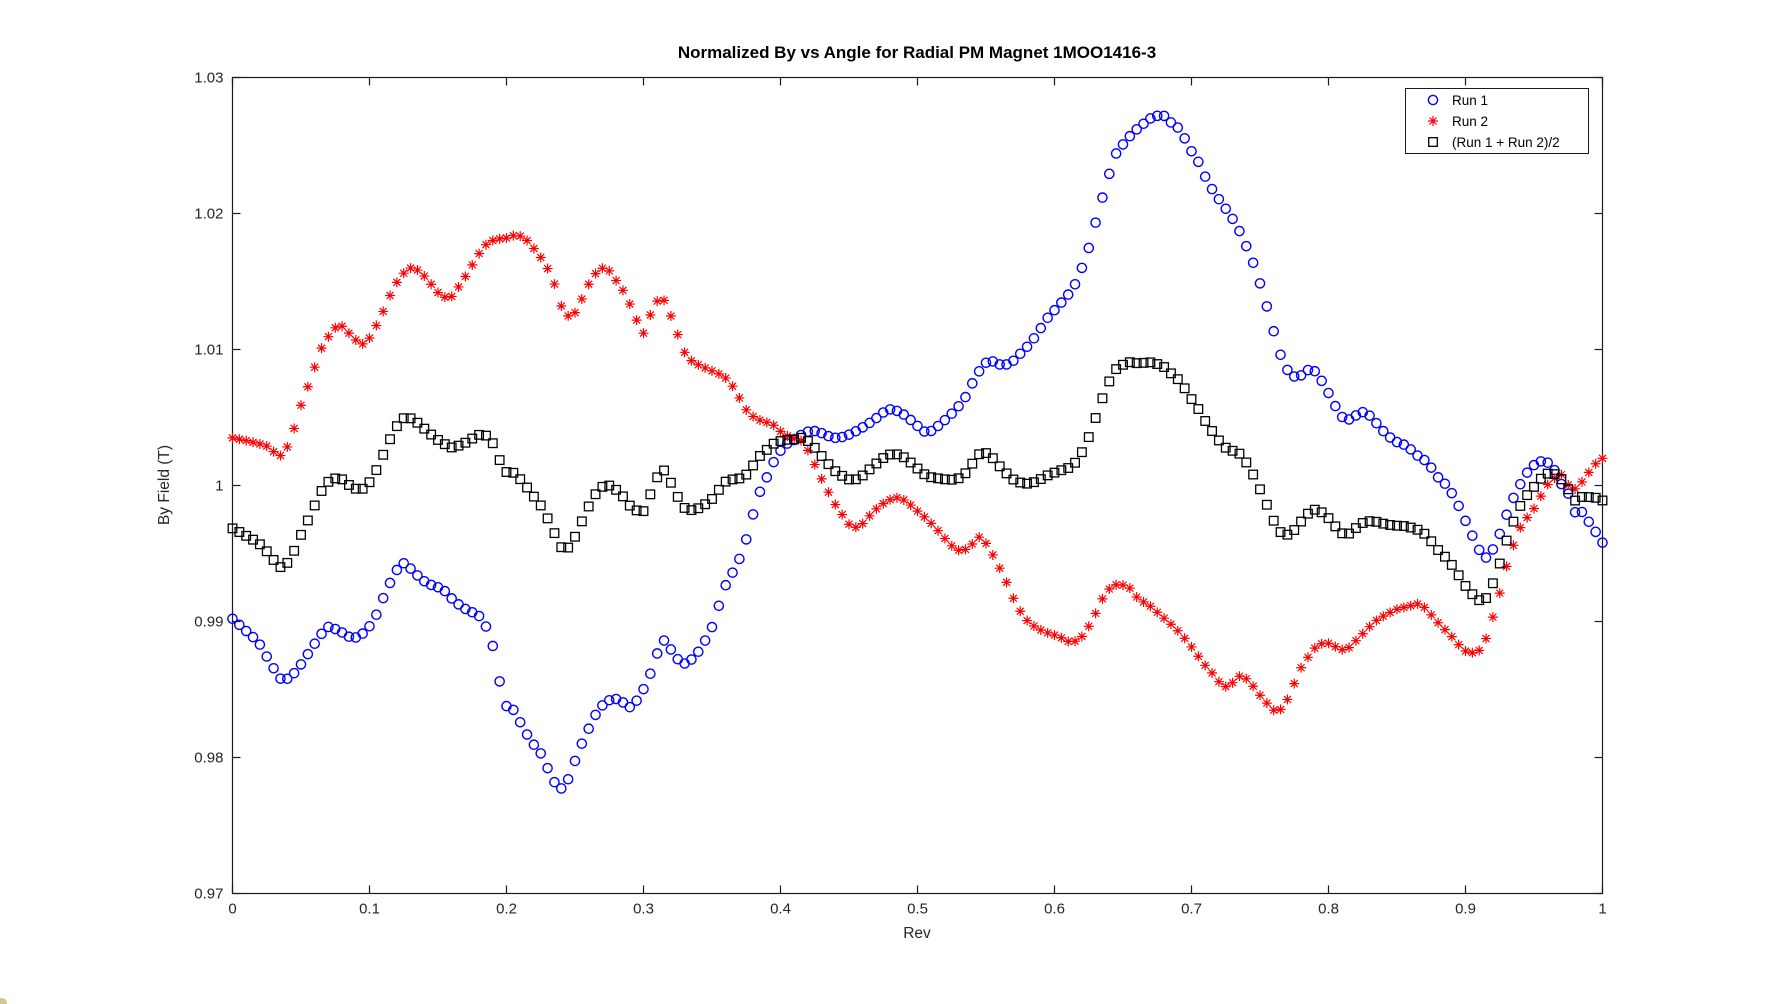 The width and height of the screenshot is (1770, 1004). What do you see at coordinates (1497, 142) in the screenshot?
I see `legend-entry-average: (Run 1 + Run 2)/2` at bounding box center [1497, 142].